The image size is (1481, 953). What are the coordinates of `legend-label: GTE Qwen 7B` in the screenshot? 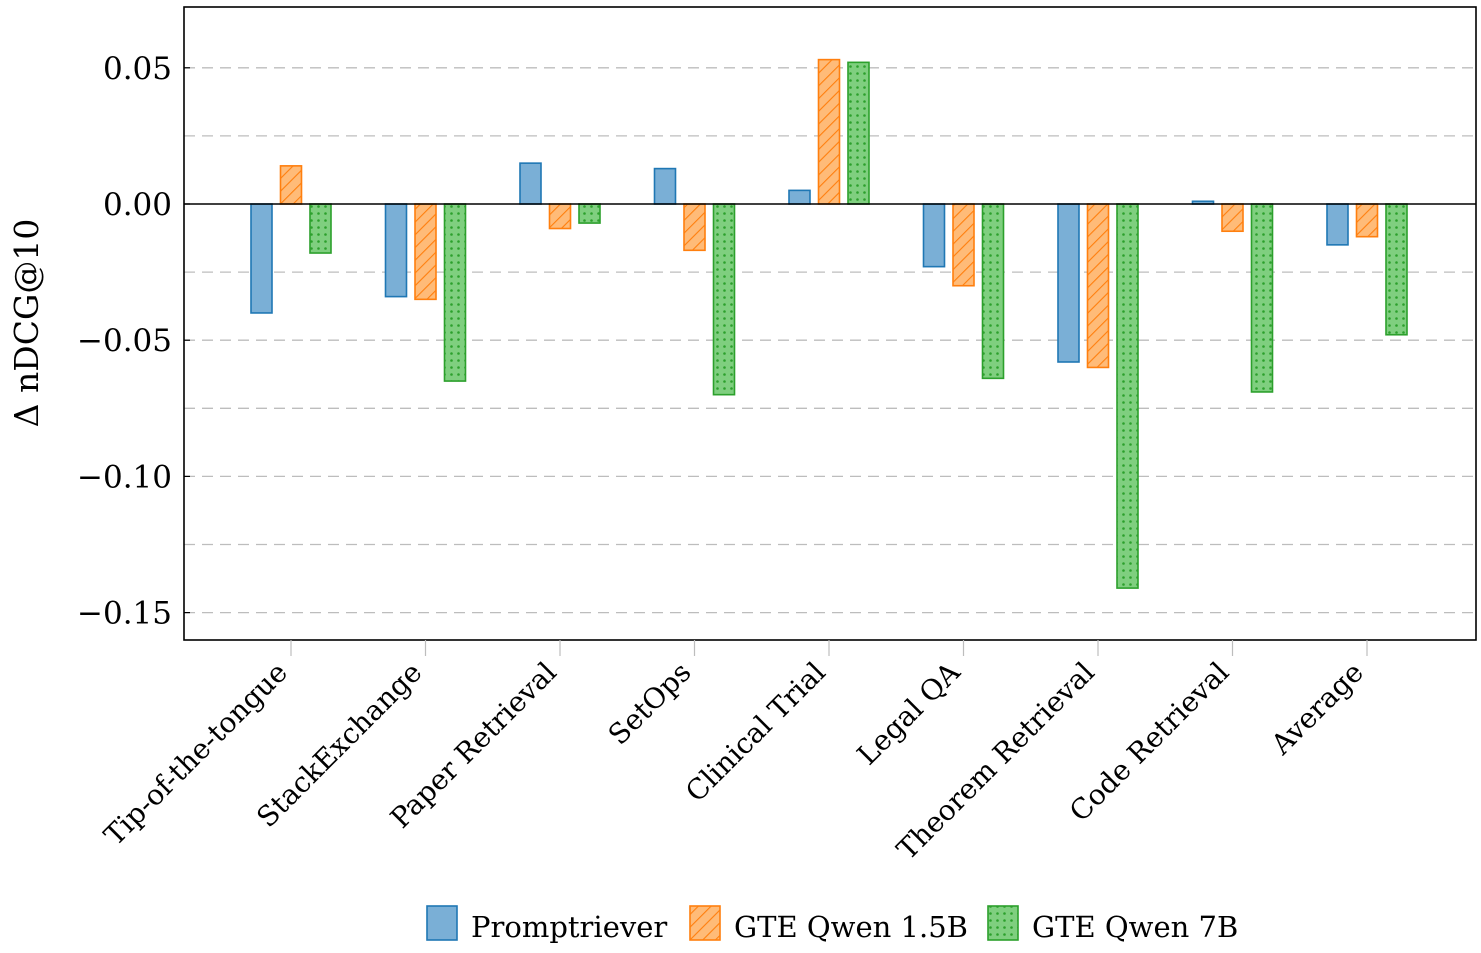 It's located at (1135, 927).